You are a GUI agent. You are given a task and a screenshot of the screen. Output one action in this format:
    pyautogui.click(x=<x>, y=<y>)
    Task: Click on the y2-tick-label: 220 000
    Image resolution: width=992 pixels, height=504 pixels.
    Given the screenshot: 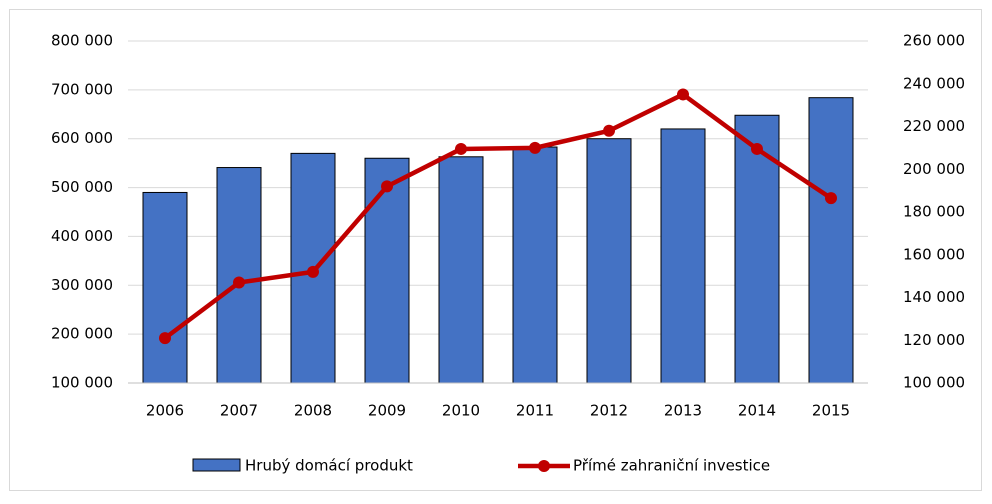 What is the action you would take?
    pyautogui.click(x=934, y=126)
    